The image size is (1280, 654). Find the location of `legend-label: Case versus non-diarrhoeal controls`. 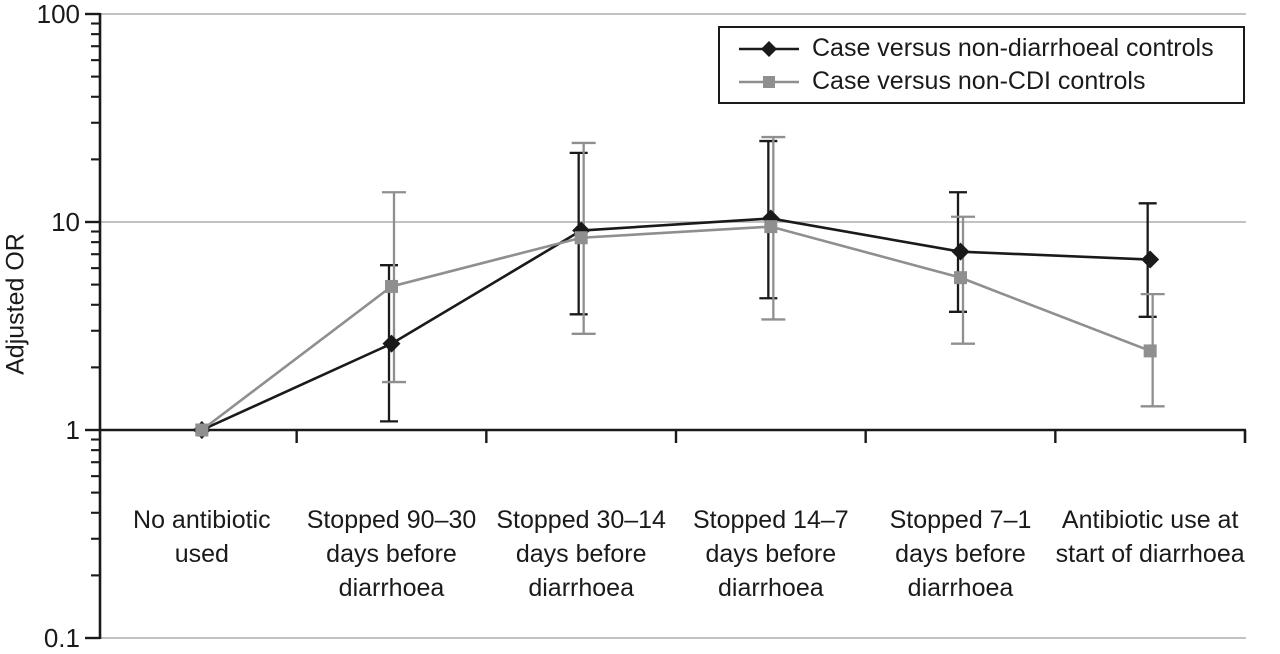

legend-label: Case versus non-diarrhoeal controls is located at coordinates (1013, 48).